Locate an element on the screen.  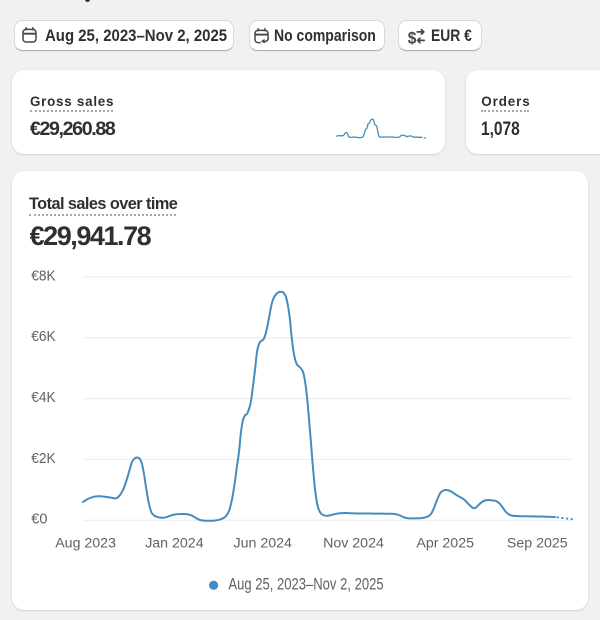
svg-text: Sep 2025 is located at coordinates (537, 544).